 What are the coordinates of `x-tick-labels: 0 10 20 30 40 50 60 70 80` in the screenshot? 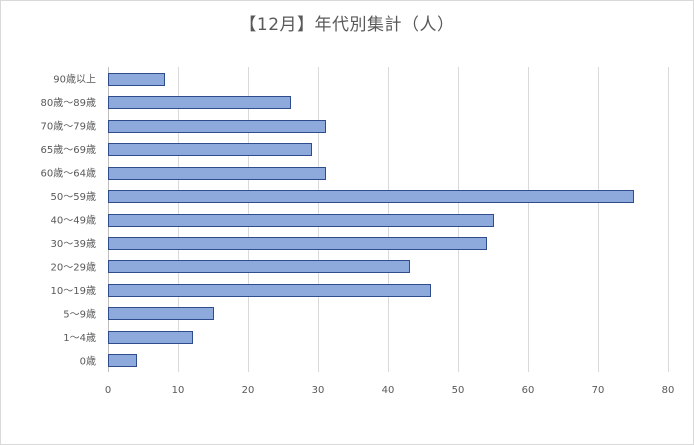 It's located at (390, 390).